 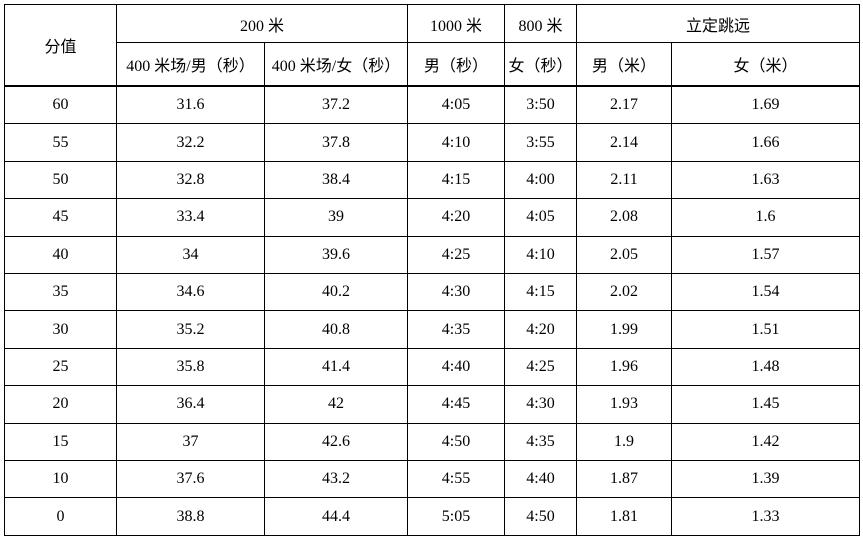 I want to click on value-cell: 37.2, so click(x=336, y=104).